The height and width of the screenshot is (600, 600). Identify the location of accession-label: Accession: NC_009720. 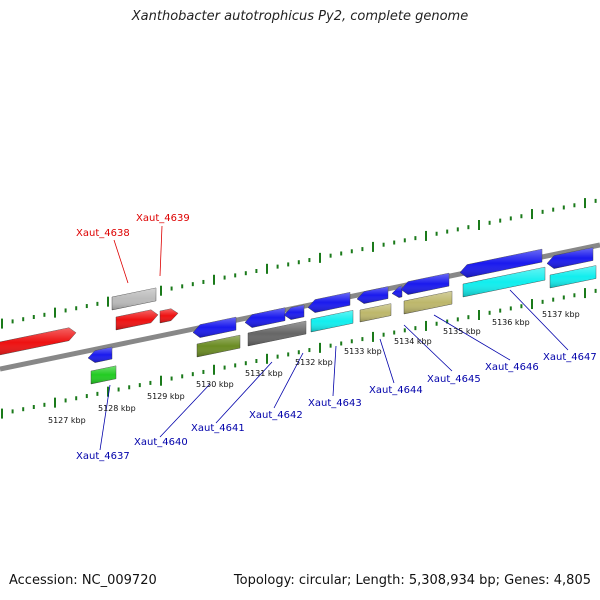
(83, 580).